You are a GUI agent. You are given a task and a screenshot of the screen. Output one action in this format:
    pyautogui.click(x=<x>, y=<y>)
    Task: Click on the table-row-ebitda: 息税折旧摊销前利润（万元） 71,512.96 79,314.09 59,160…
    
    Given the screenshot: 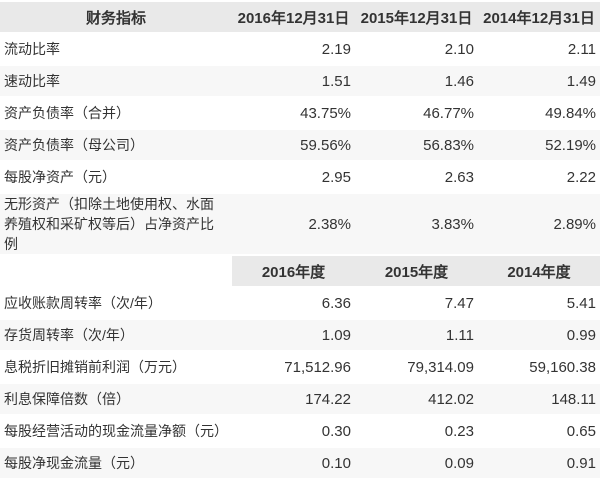 What is the action you would take?
    pyautogui.click(x=300, y=367)
    